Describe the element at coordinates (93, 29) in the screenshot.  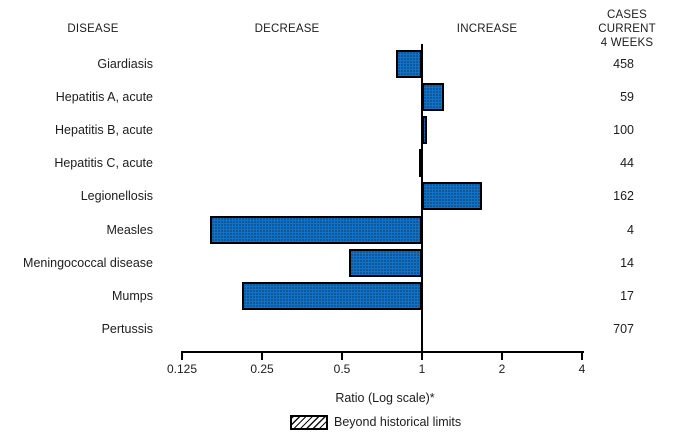
I see `column-header-disease: DISEASE` at that location.